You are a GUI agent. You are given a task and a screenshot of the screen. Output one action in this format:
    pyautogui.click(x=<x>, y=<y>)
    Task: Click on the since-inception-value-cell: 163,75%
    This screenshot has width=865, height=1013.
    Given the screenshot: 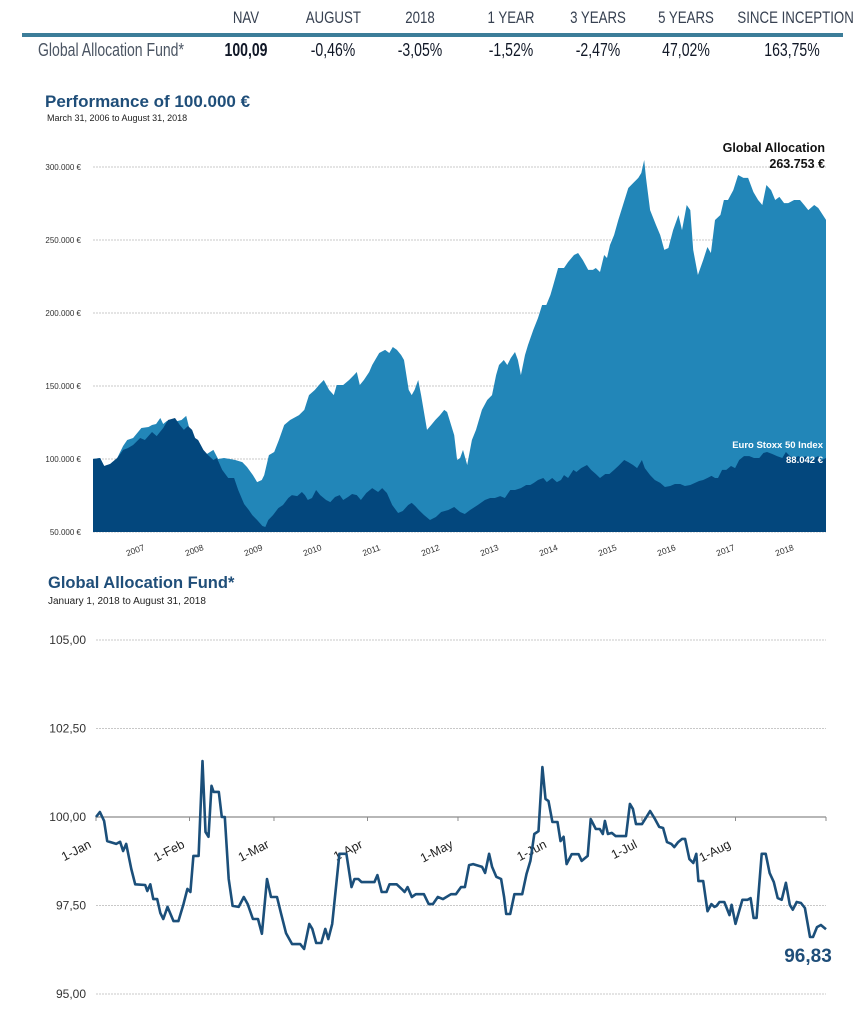 What is the action you would take?
    pyautogui.click(x=792, y=50)
    